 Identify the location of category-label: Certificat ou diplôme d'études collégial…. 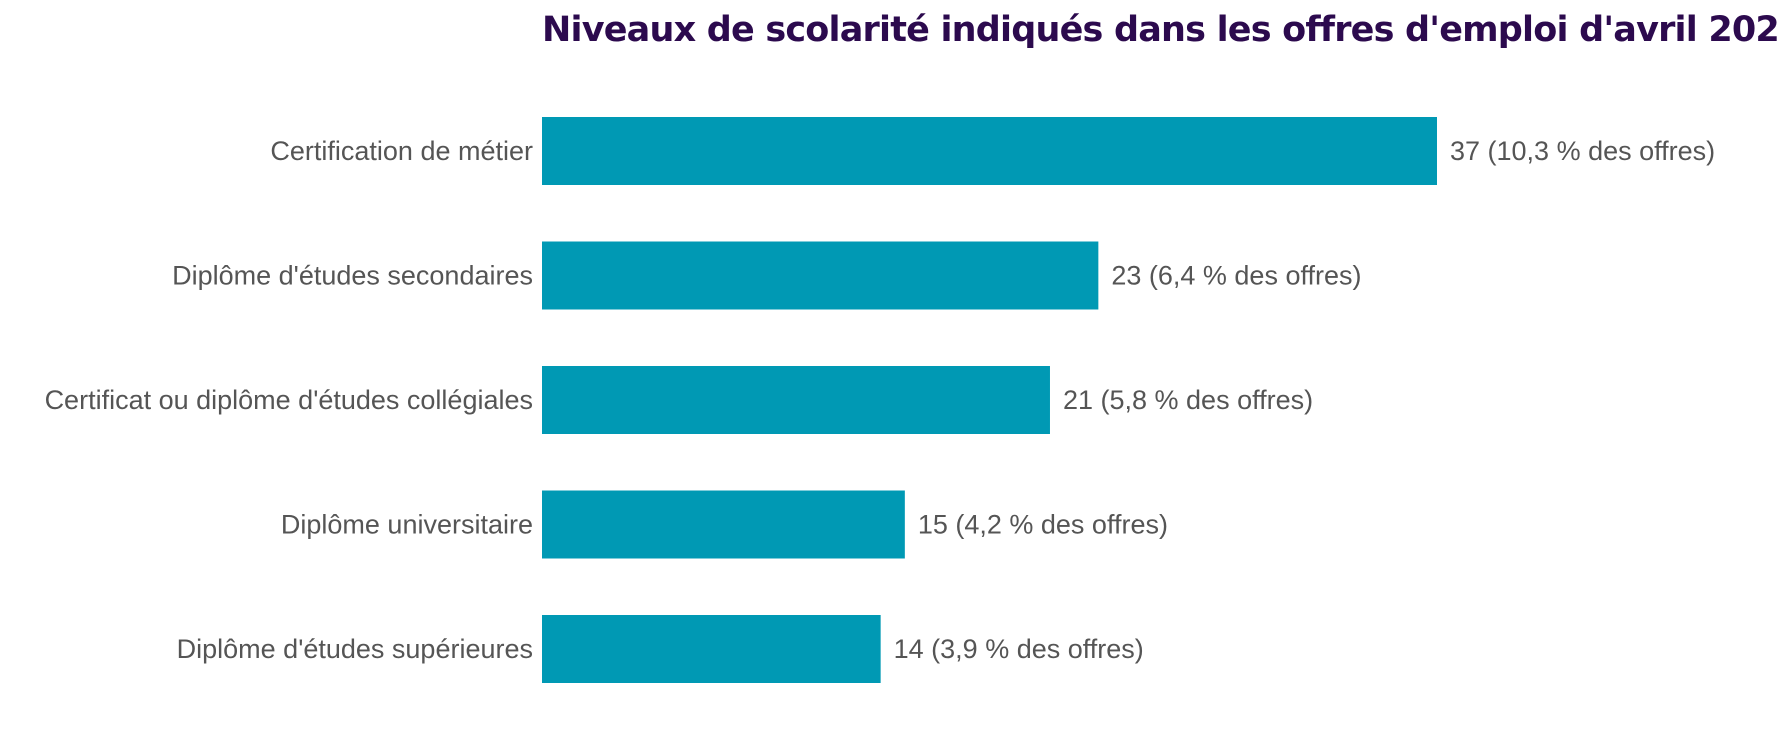
(289, 400).